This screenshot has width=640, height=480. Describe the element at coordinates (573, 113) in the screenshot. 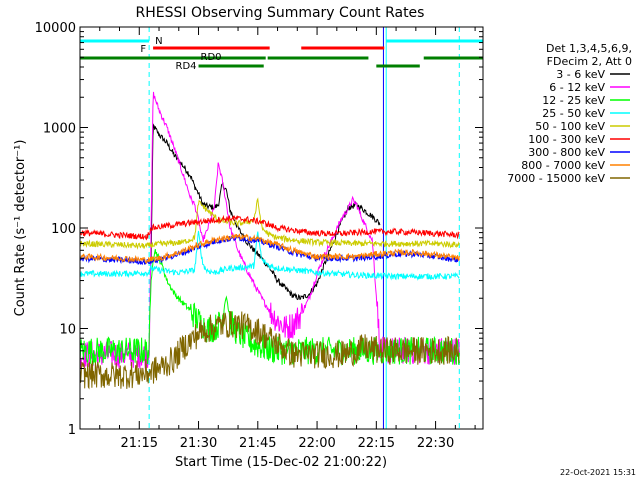

I see `legend-label: 25 - 50 keV` at that location.